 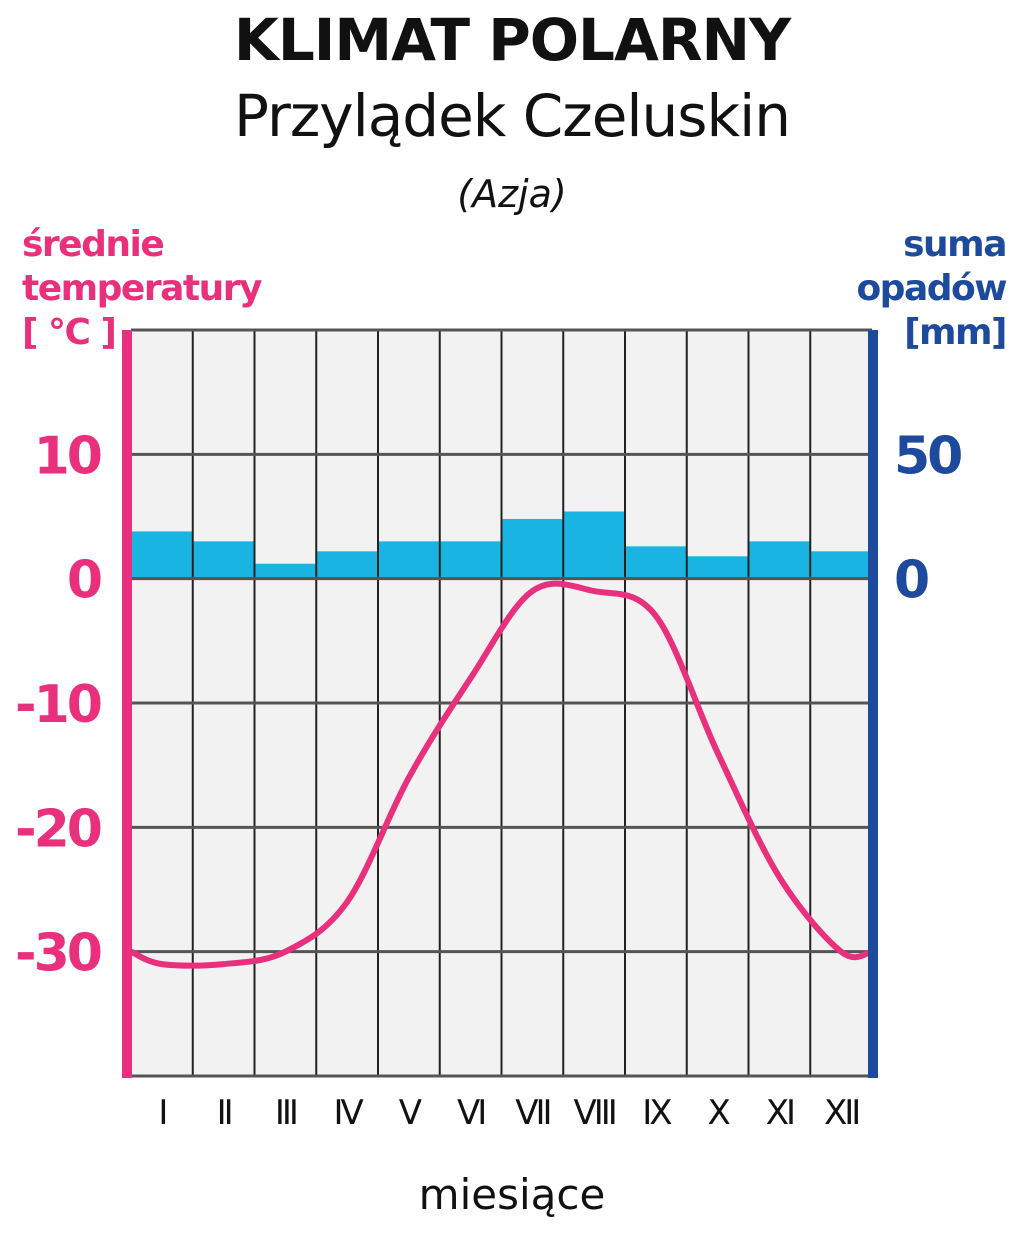 I want to click on temperature-tick-label: -20, so click(x=58, y=829).